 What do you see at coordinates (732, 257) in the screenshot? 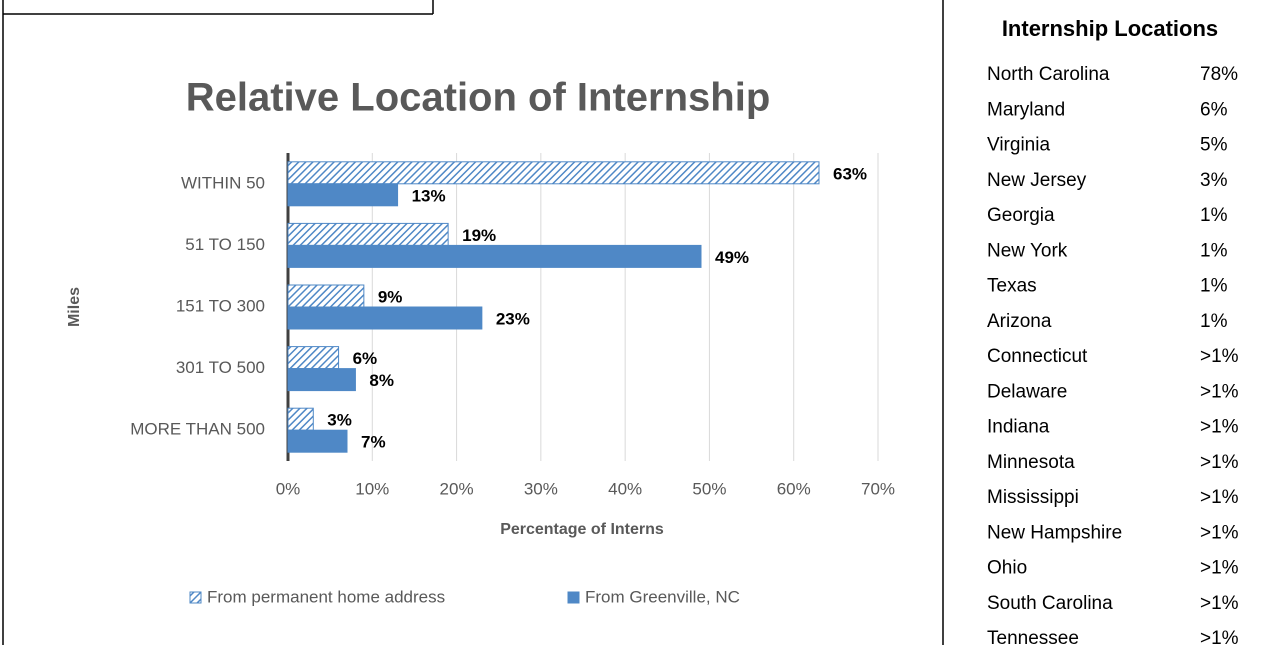
I see `value-label: 49%` at bounding box center [732, 257].